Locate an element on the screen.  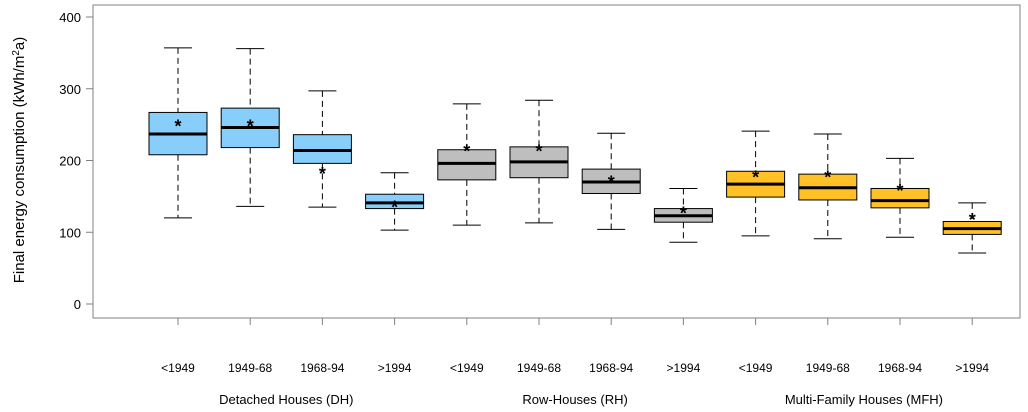
y-axis-title-suffix: a) is located at coordinates (19, 43).